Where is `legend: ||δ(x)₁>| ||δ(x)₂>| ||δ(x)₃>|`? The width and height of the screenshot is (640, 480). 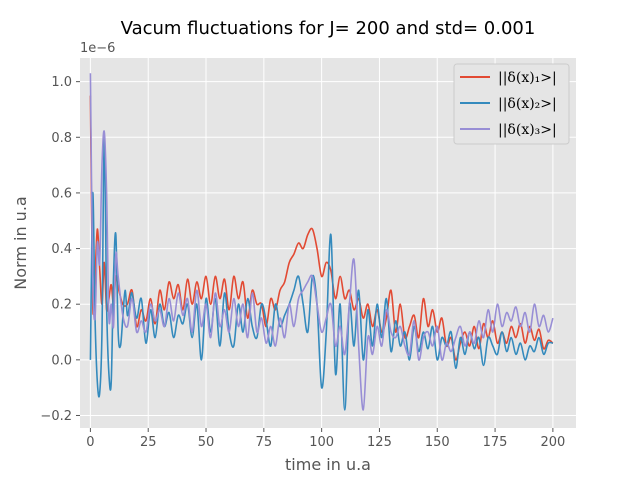
legend: ||δ(x)₁>| ||δ(x)₂>| ||δ(x)₃>| is located at coordinates (511, 104).